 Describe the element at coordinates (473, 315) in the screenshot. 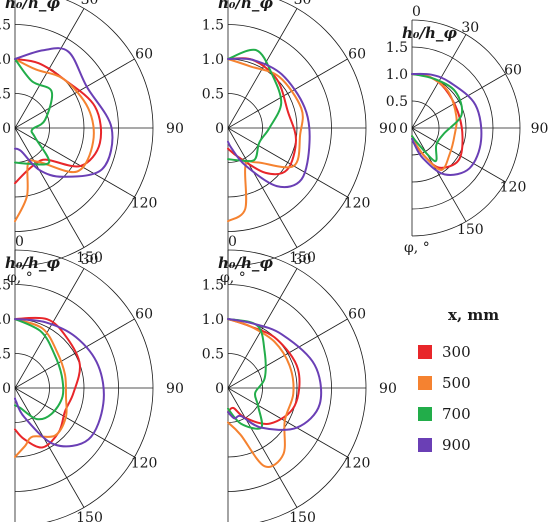

I see `legend-title: x, mm` at that location.